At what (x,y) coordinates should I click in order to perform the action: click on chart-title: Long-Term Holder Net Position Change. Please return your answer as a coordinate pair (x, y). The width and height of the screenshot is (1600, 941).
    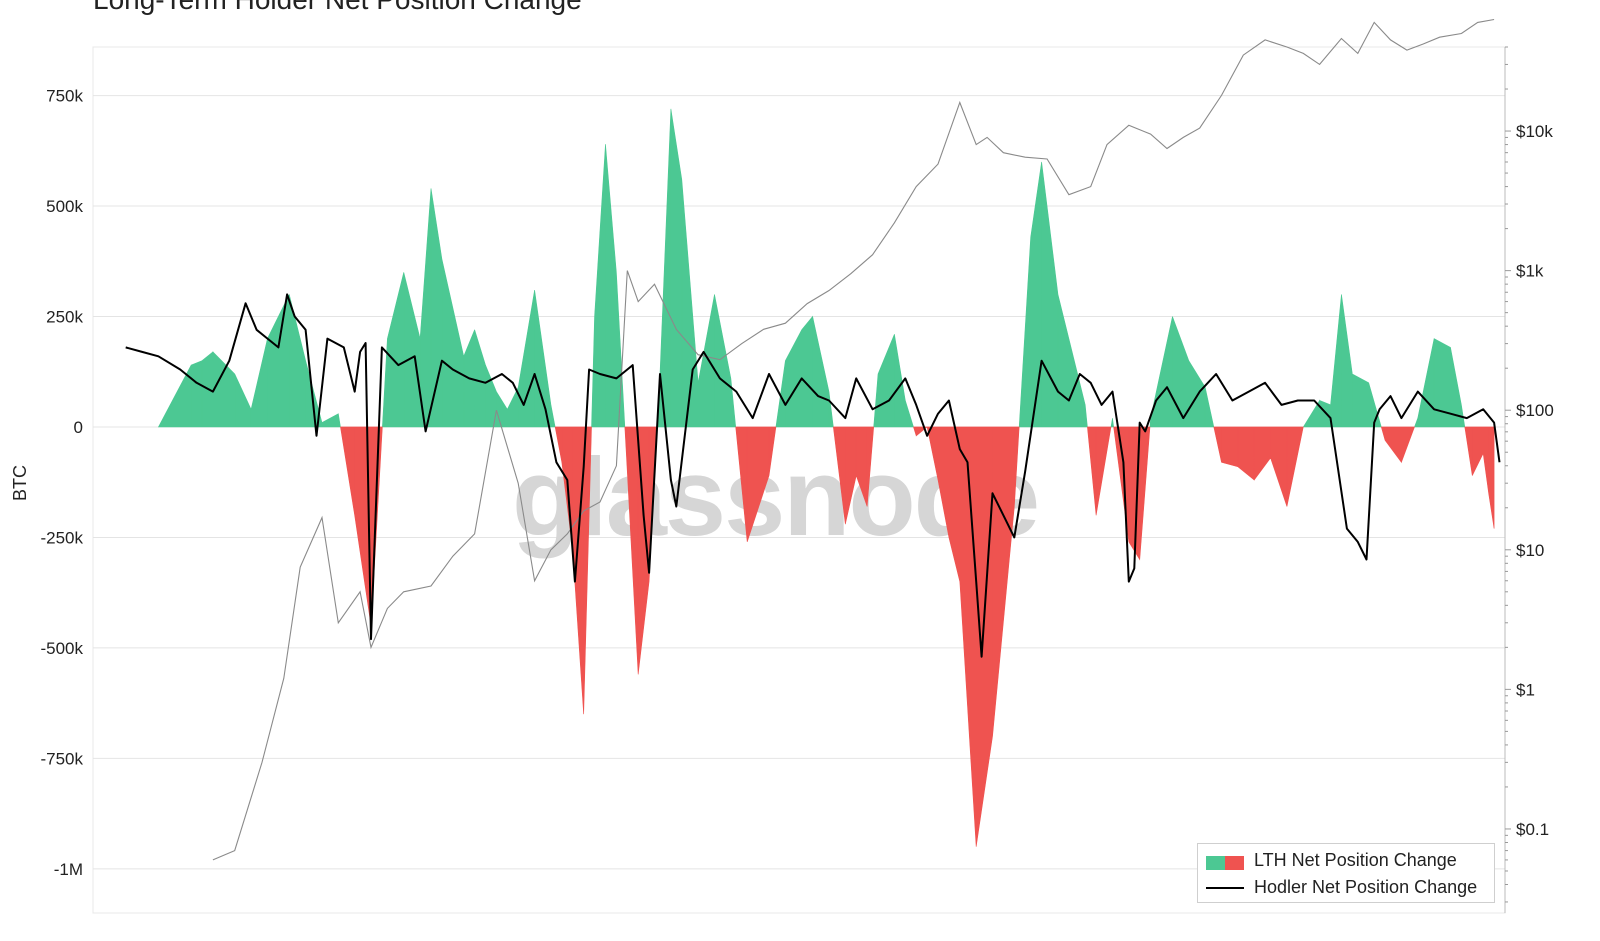
    Looking at the image, I should click on (337, 8).